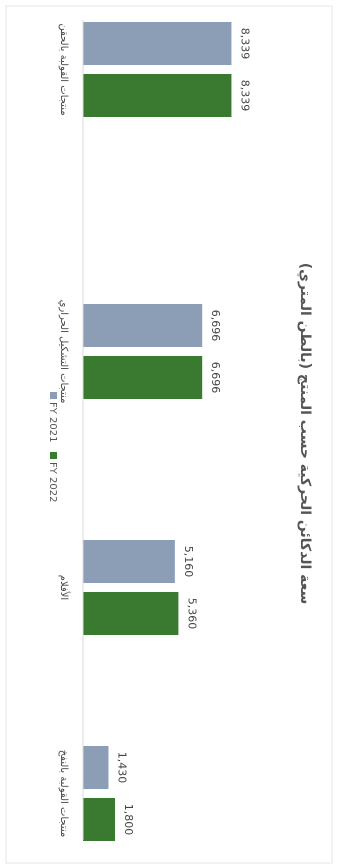 The height and width of the screenshot is (867, 337). What do you see at coordinates (128, 820) in the screenshot?
I see `value-label-fy2022-cat-3: 1,800` at bounding box center [128, 820].